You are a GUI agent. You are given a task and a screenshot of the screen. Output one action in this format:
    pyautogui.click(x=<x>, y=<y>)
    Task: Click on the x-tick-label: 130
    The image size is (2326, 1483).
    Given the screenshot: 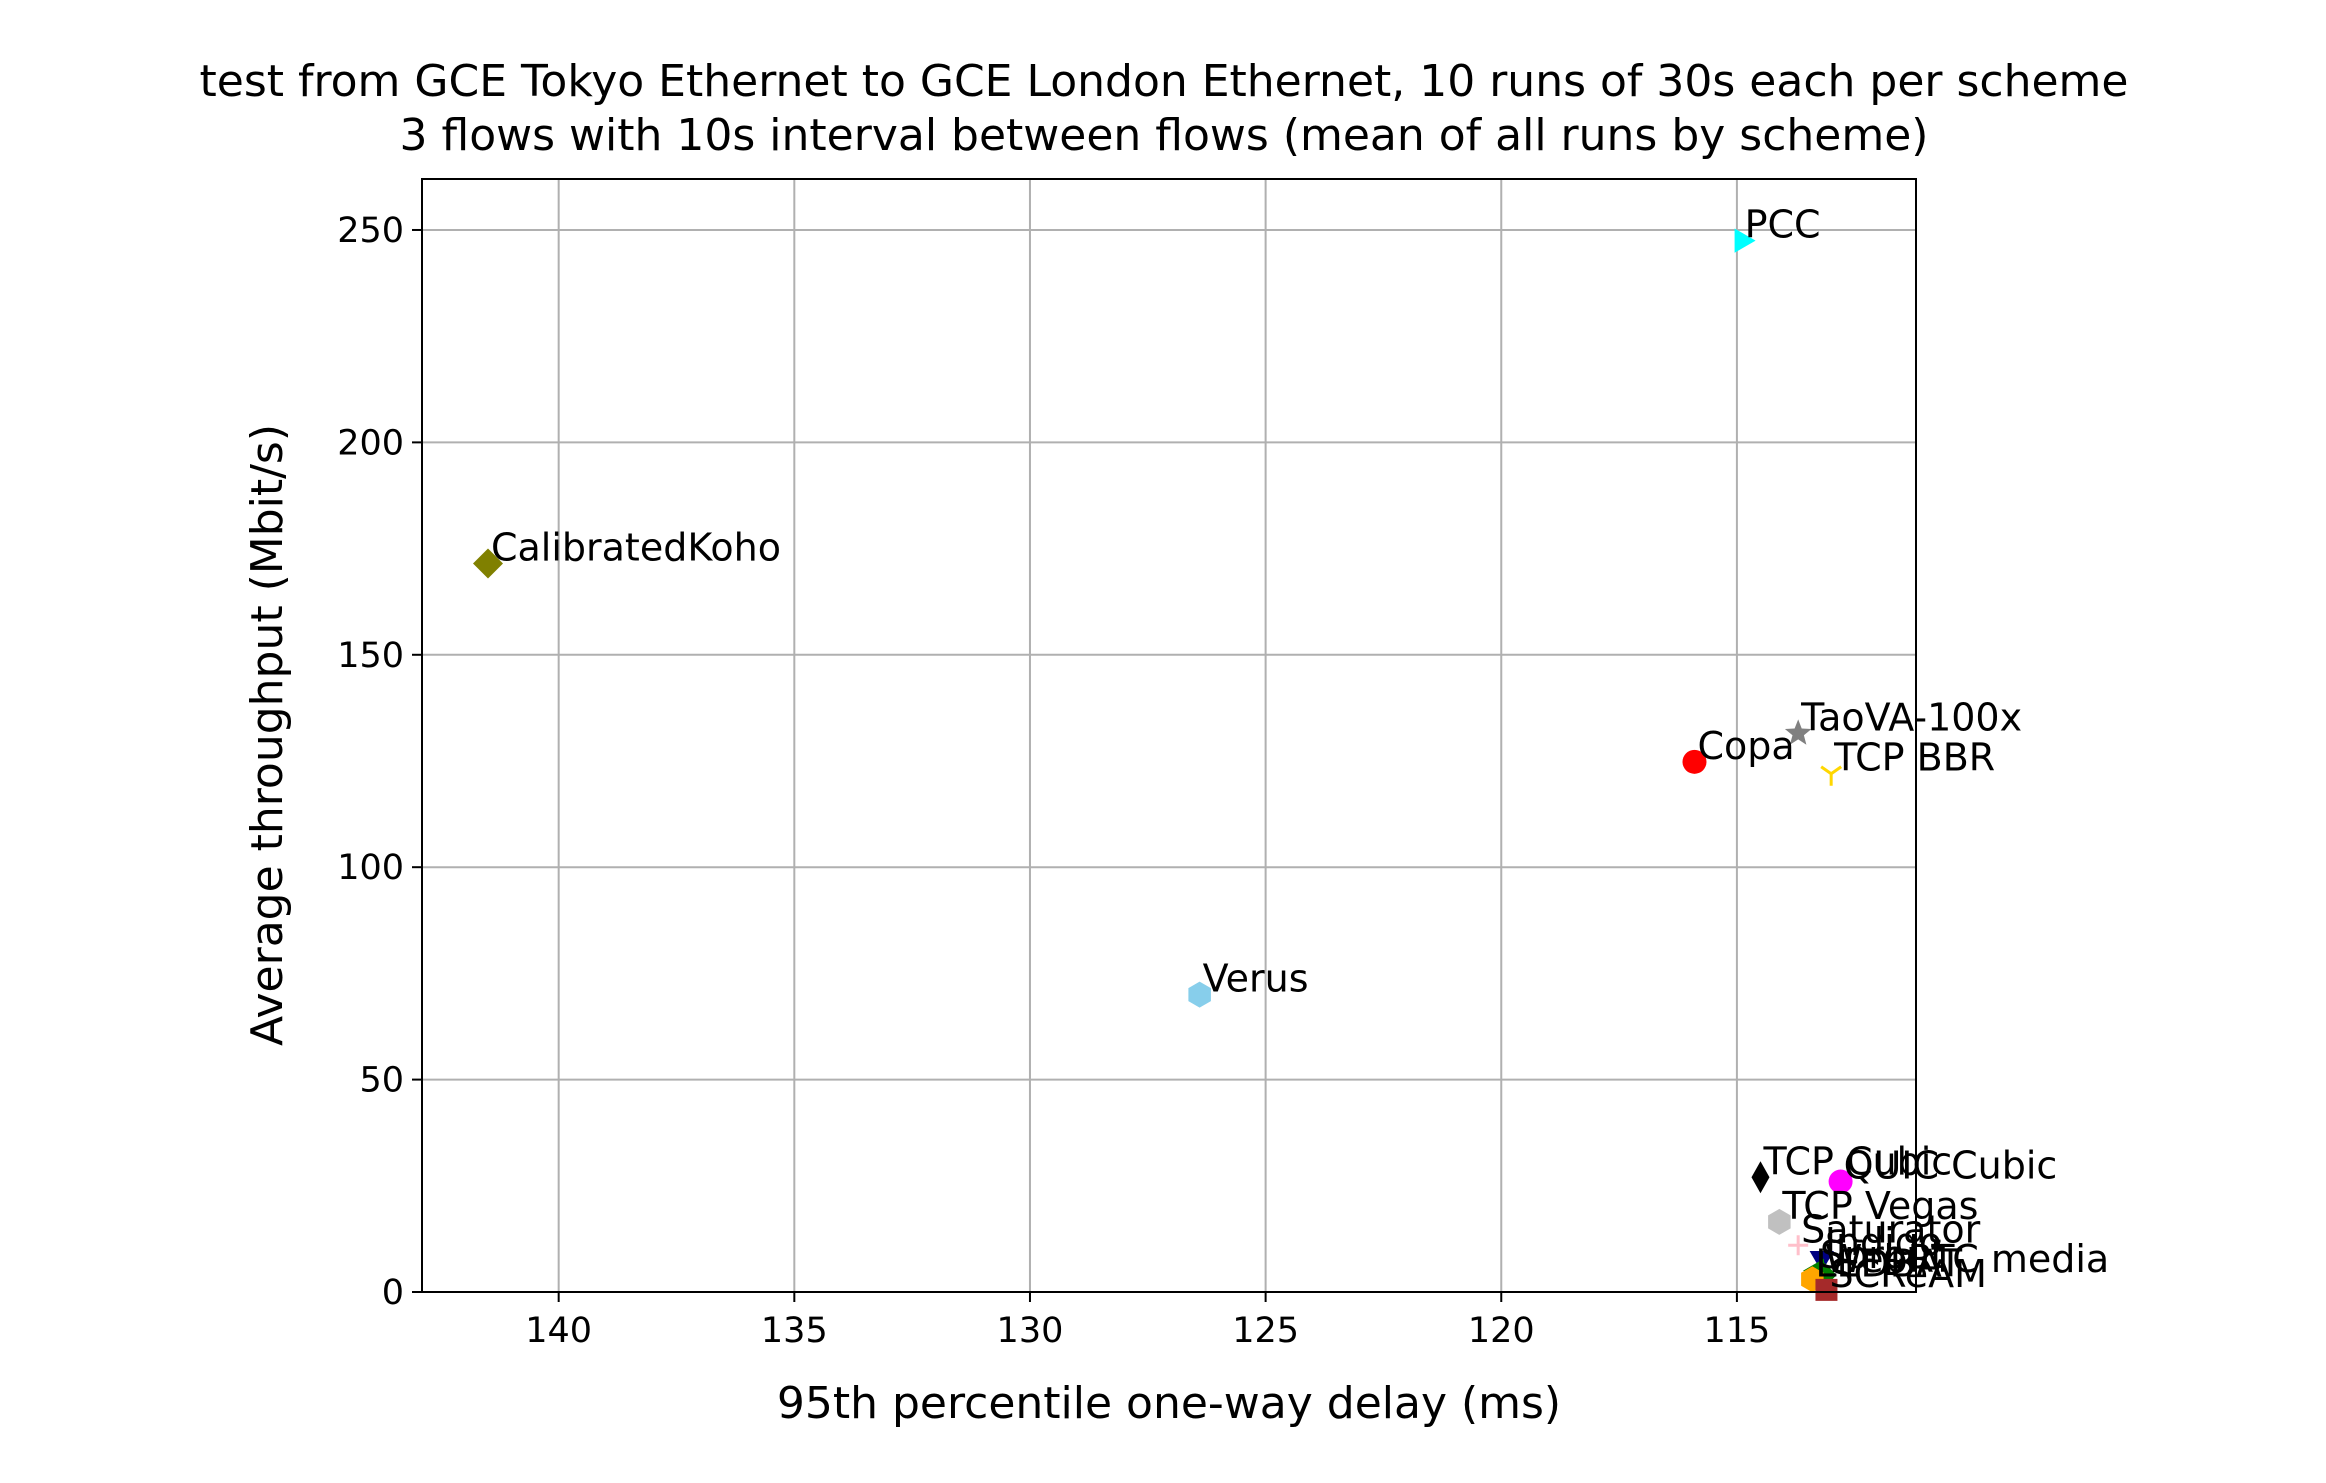 What is the action you would take?
    pyautogui.click(x=1030, y=1331)
    